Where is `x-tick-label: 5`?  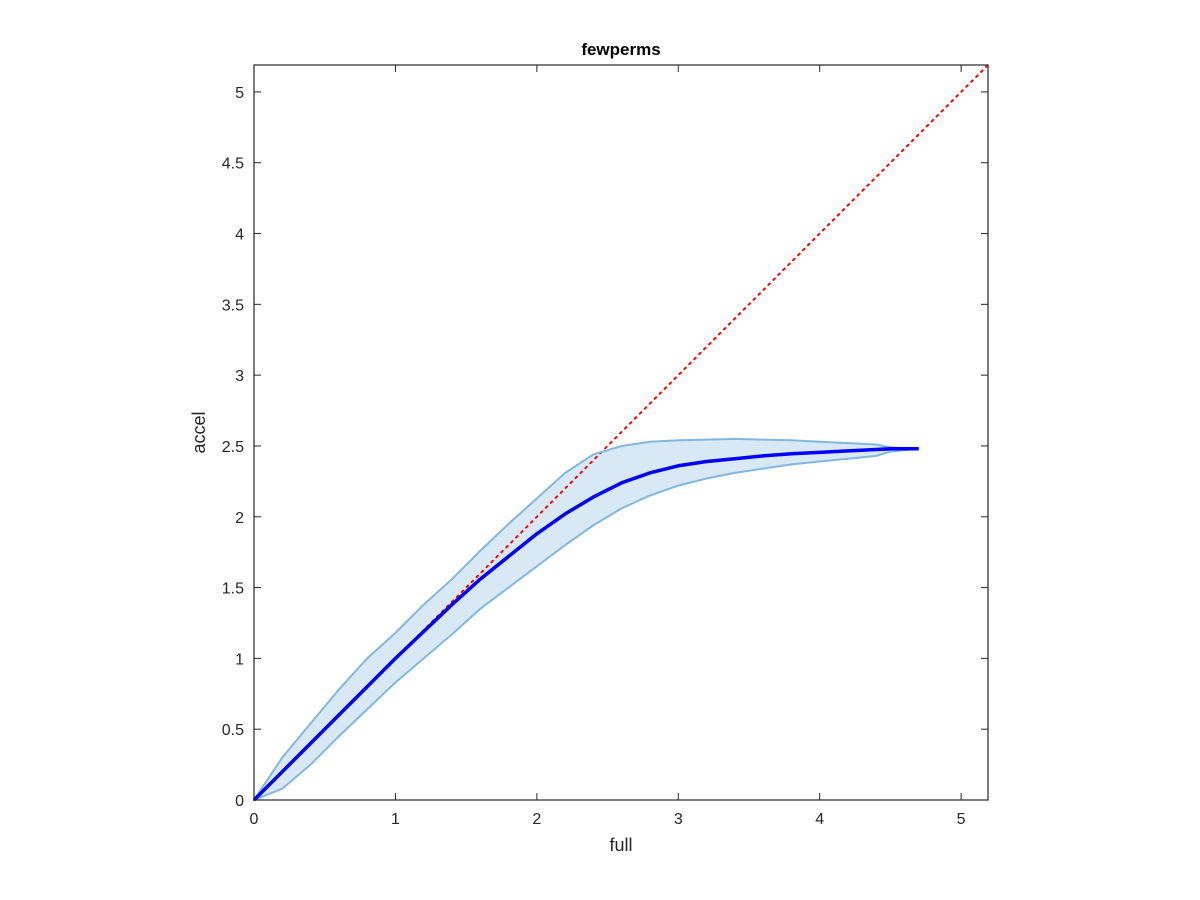
x-tick-label: 5 is located at coordinates (961, 819).